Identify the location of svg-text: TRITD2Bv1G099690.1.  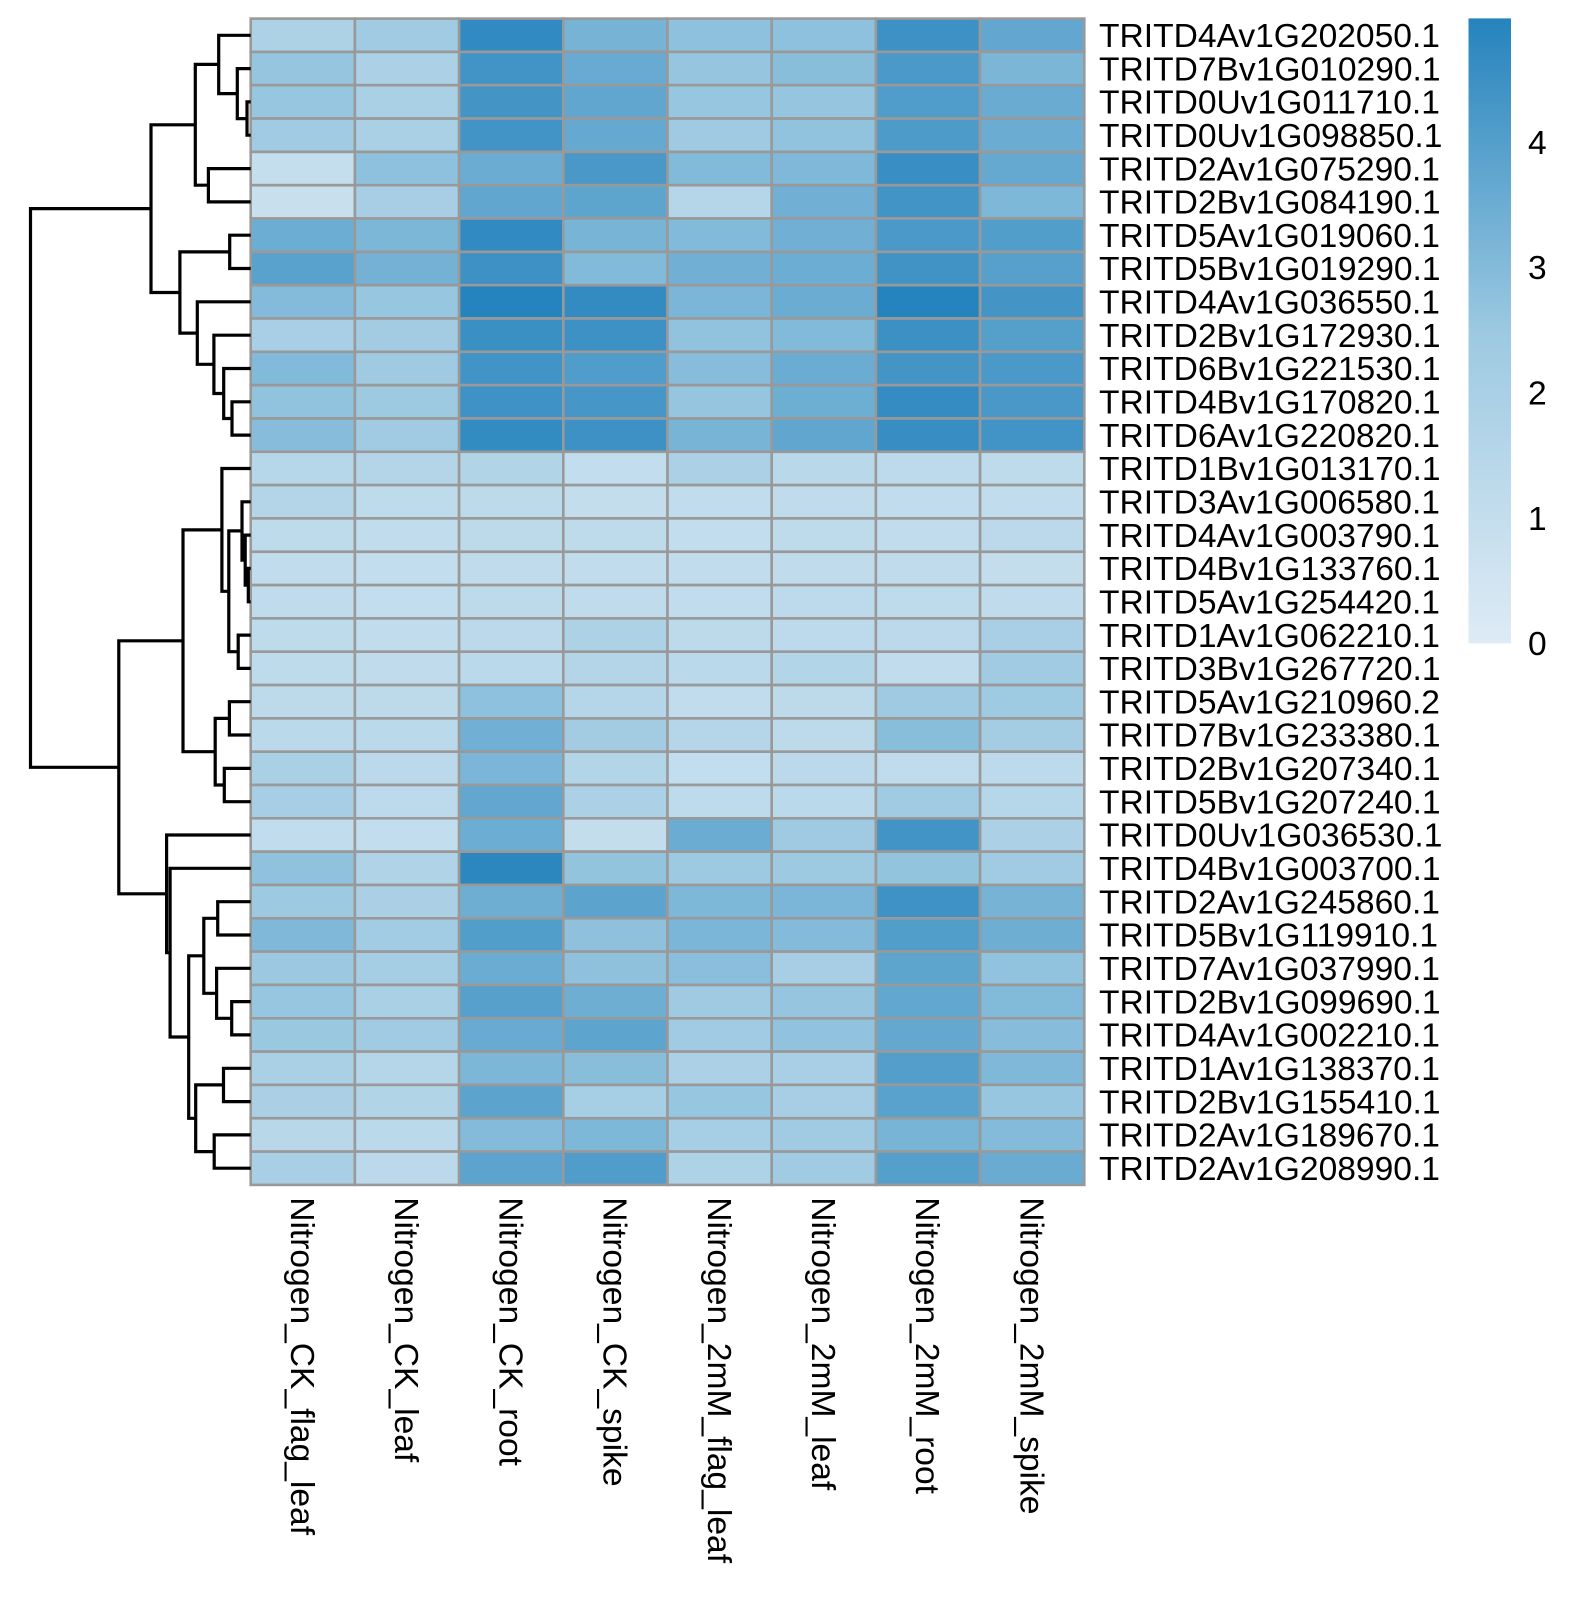
(1270, 1002).